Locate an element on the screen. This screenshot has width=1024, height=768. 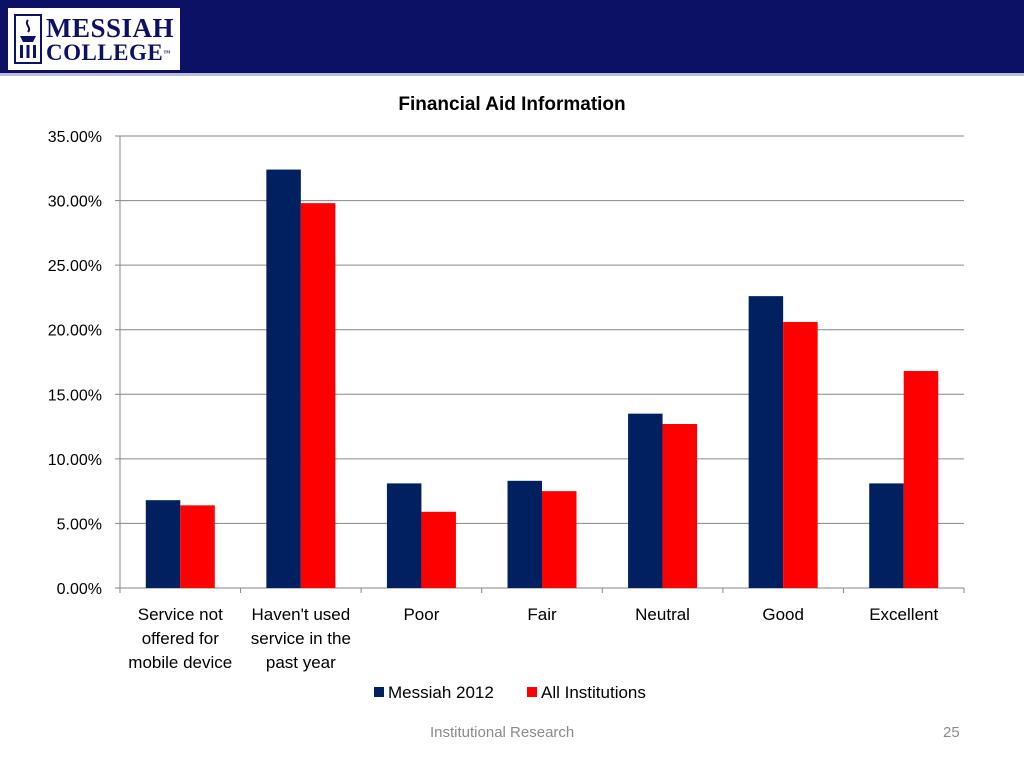
x-category-label: Excellent is located at coordinates (903, 614).